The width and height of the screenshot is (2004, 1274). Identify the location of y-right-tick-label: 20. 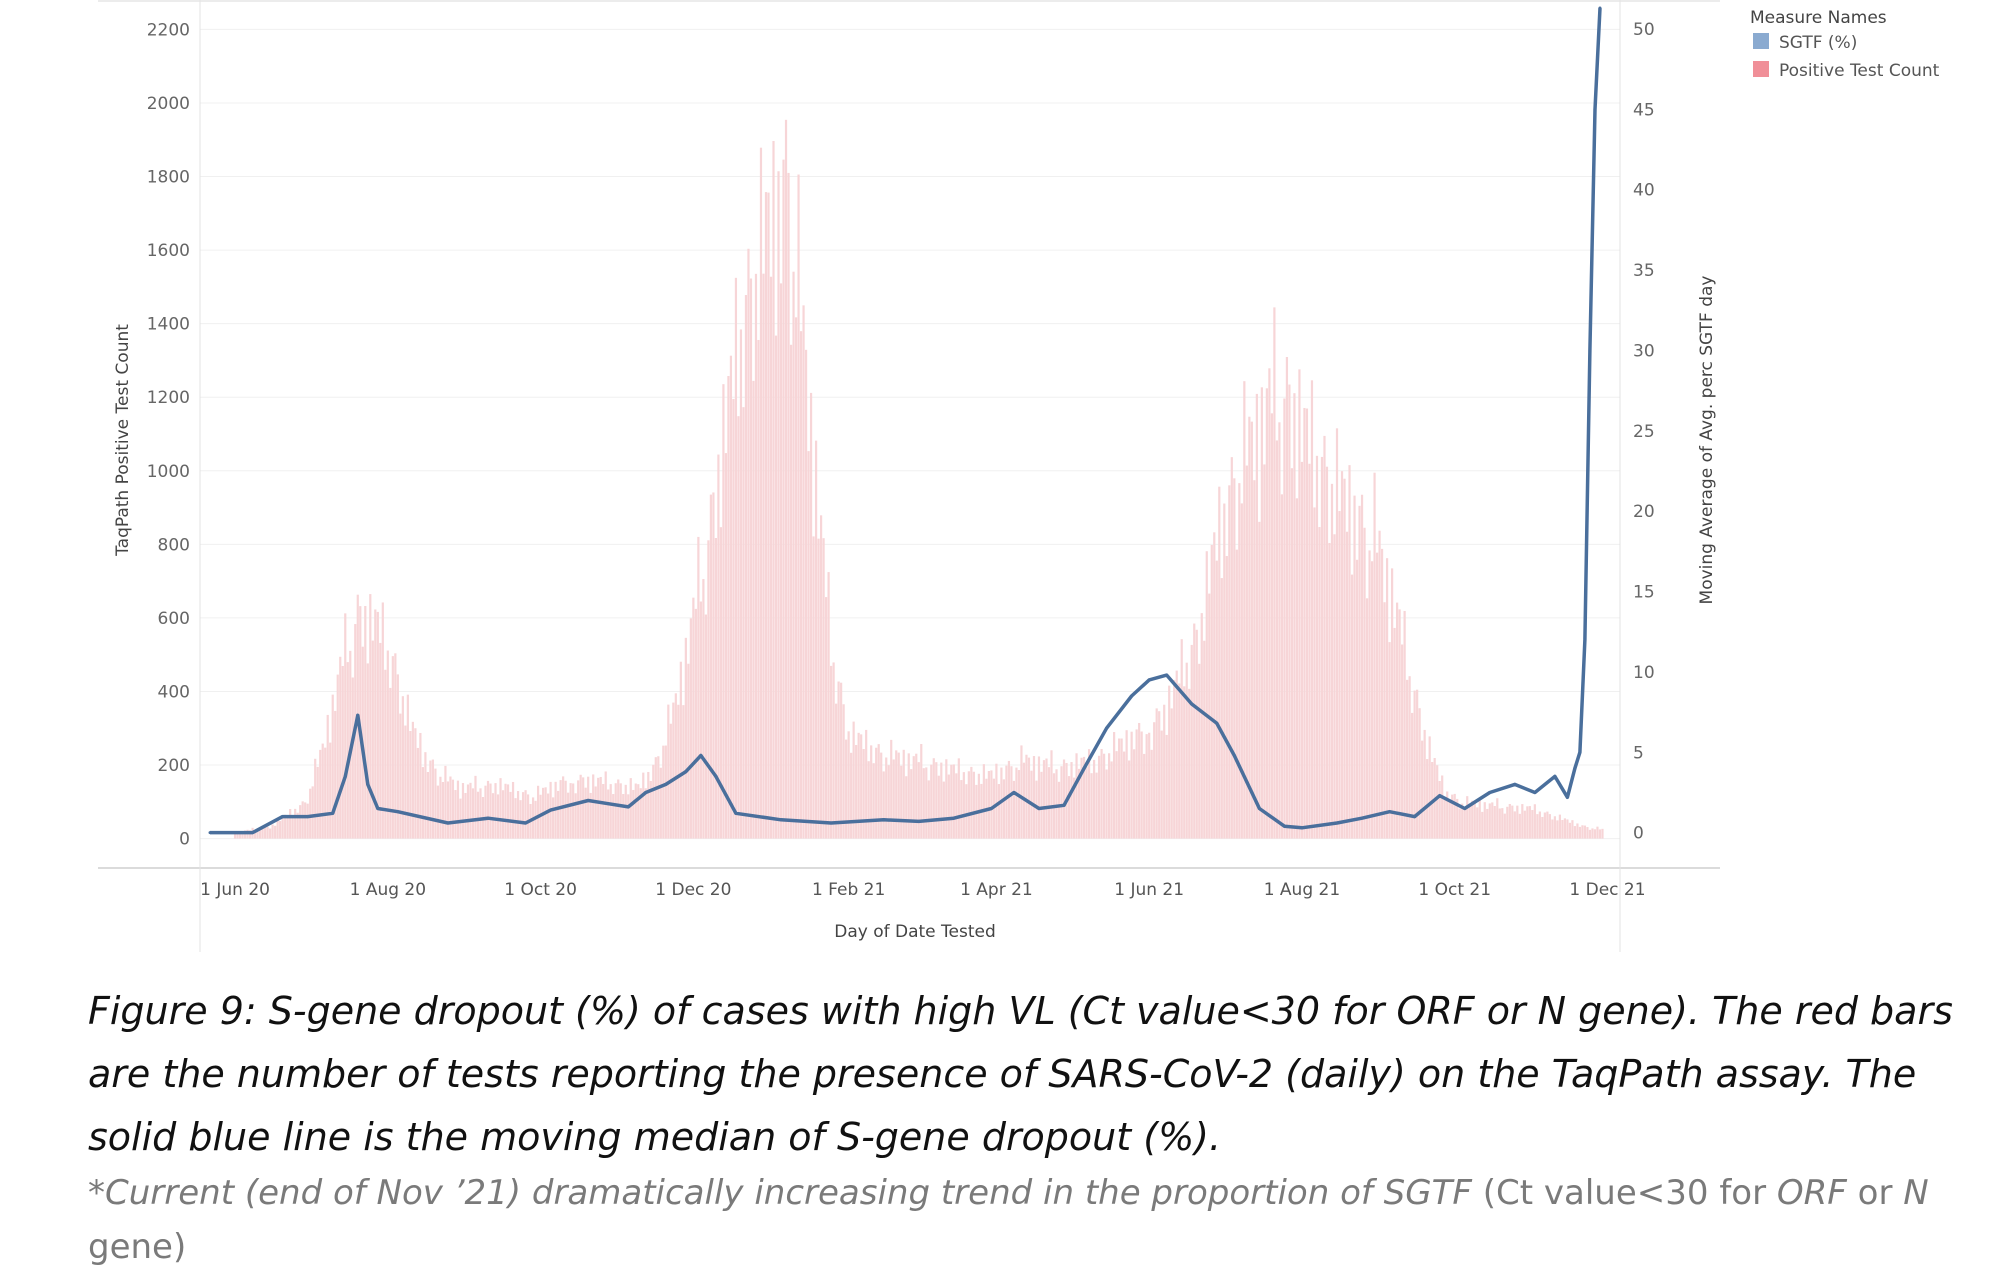
(1644, 512).